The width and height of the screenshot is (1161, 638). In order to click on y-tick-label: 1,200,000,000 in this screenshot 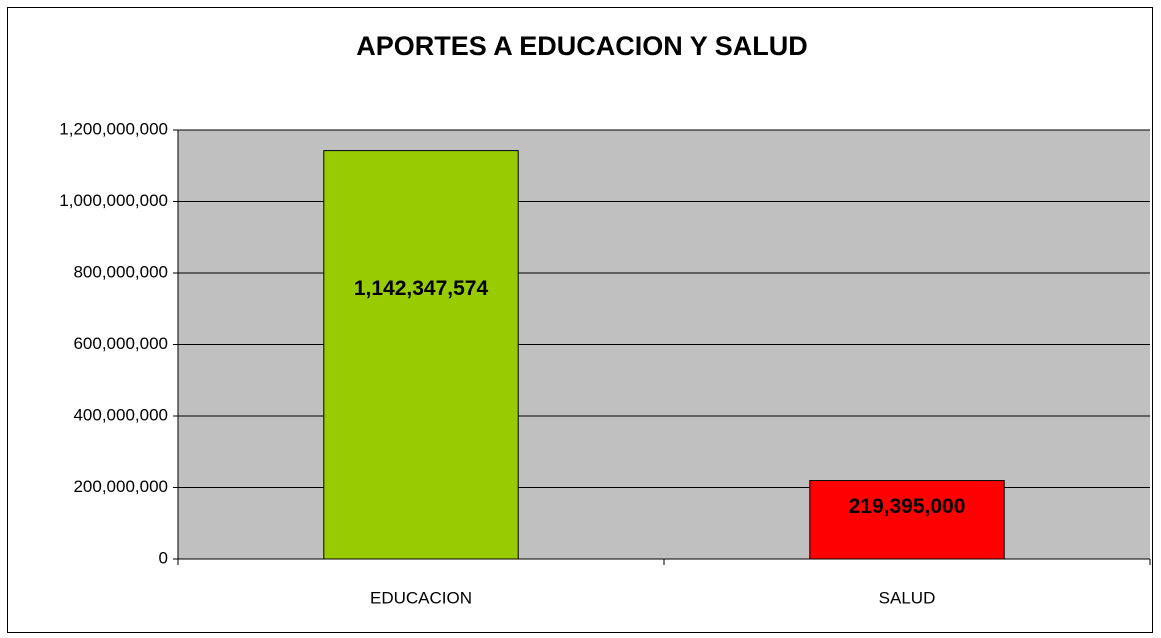, I will do `click(113, 128)`.